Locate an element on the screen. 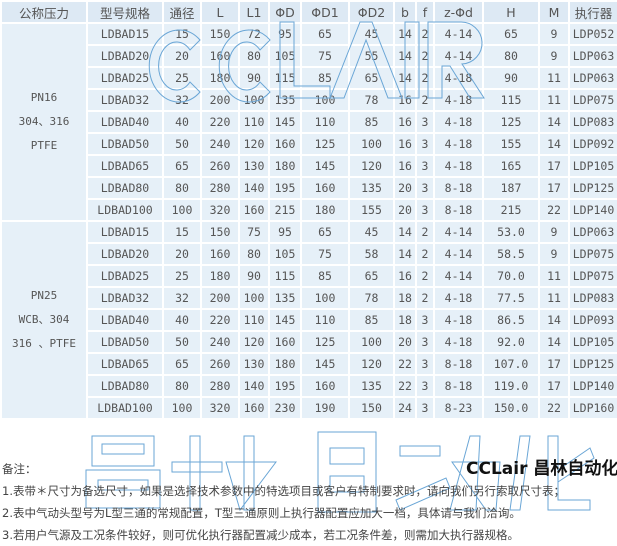 The width and height of the screenshot is (617, 546). table-cell: 75 is located at coordinates (325, 56).